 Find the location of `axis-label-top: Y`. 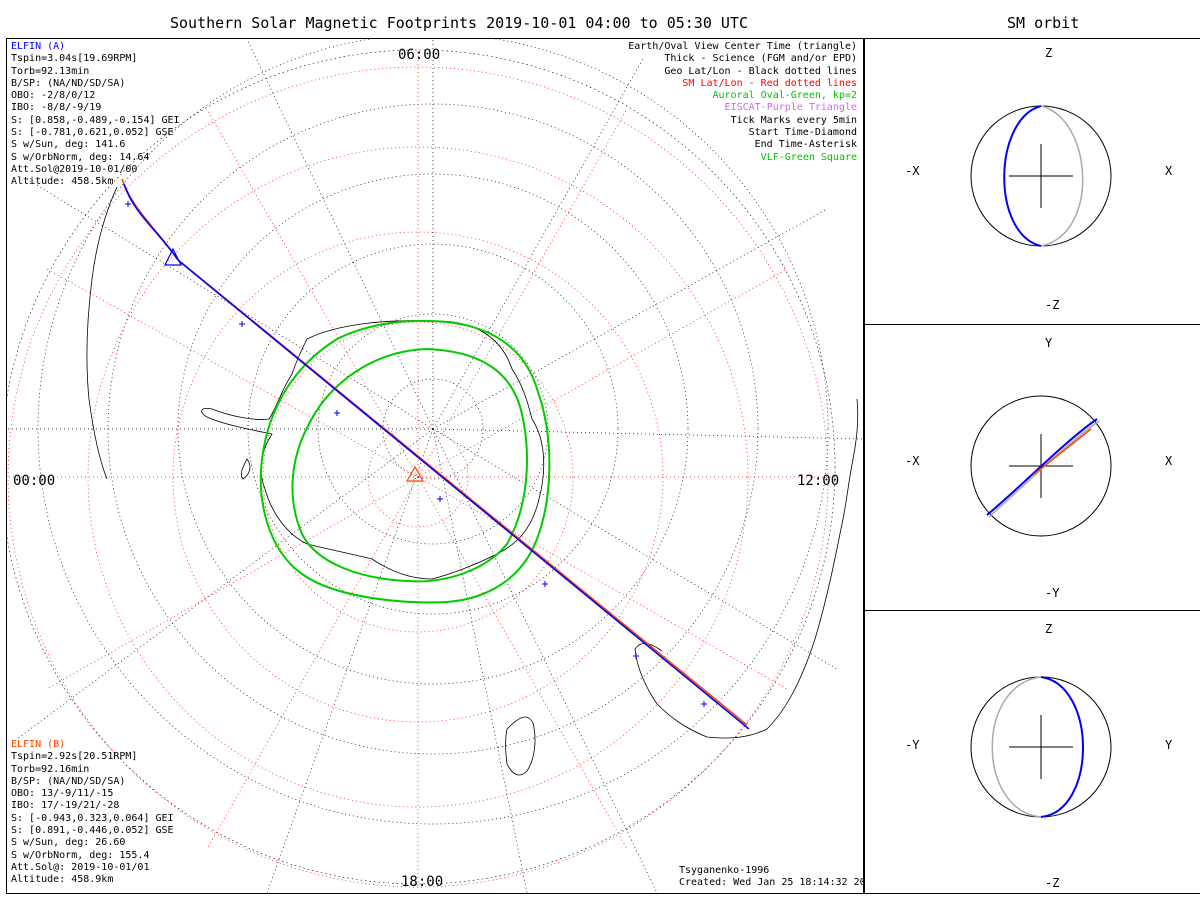

axis-label-top: Y is located at coordinates (1049, 343).